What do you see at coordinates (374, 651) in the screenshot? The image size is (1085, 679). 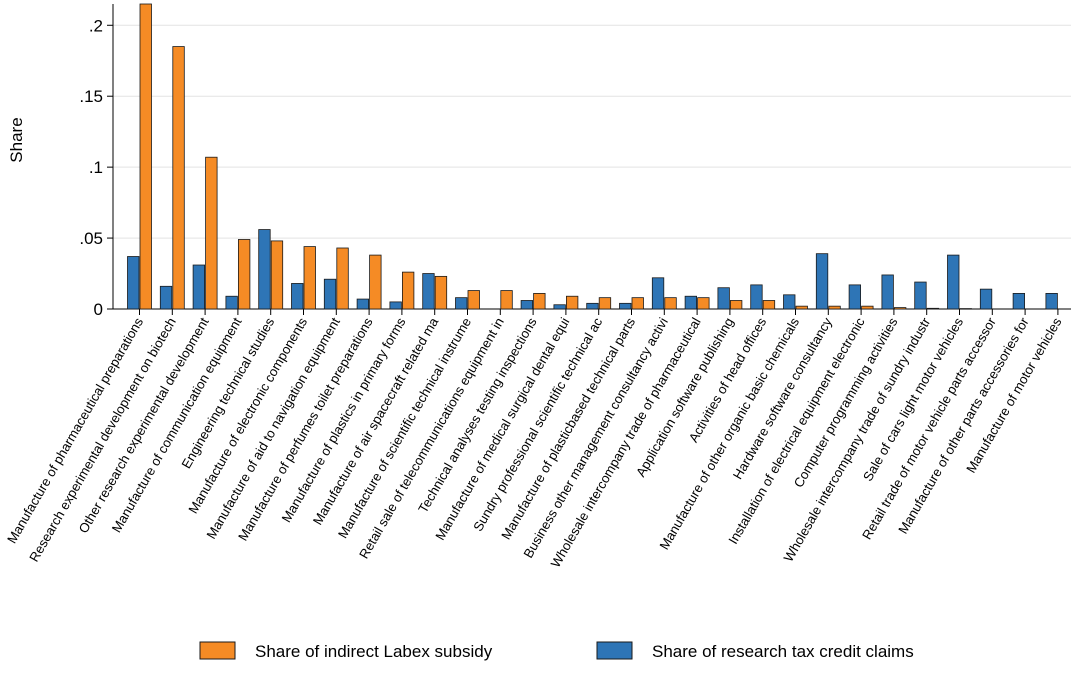 I see `legend-label: Share of indirect Labex subsidy` at bounding box center [374, 651].